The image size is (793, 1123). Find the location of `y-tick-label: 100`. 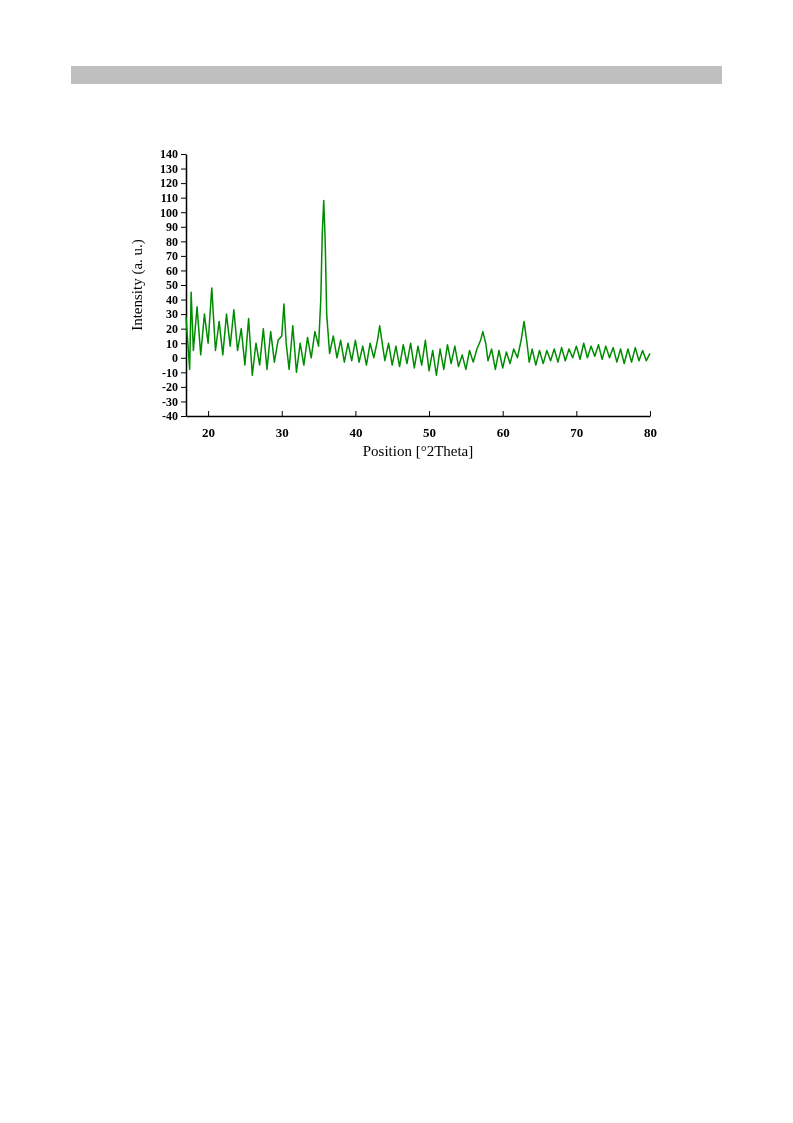

y-tick-label: 100 is located at coordinates (169, 212).